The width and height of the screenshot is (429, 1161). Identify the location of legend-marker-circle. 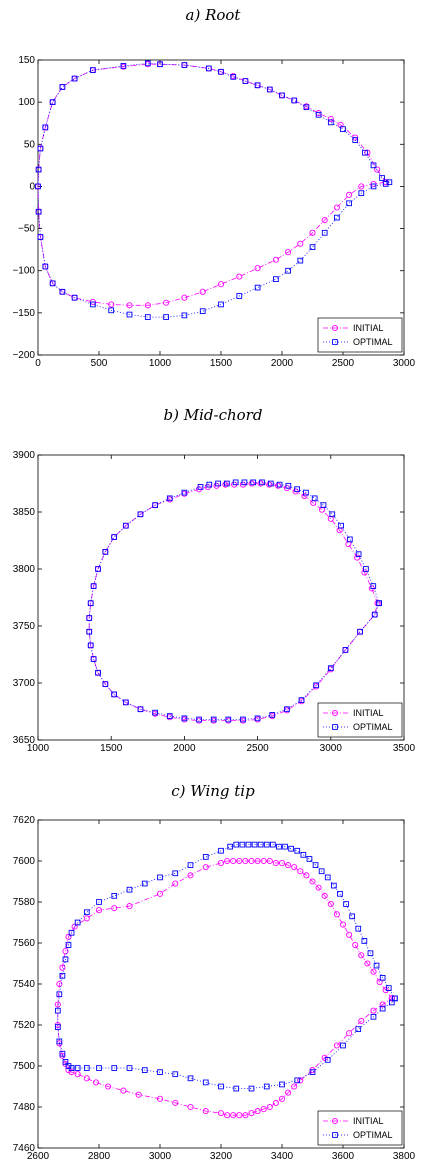
(335, 328).